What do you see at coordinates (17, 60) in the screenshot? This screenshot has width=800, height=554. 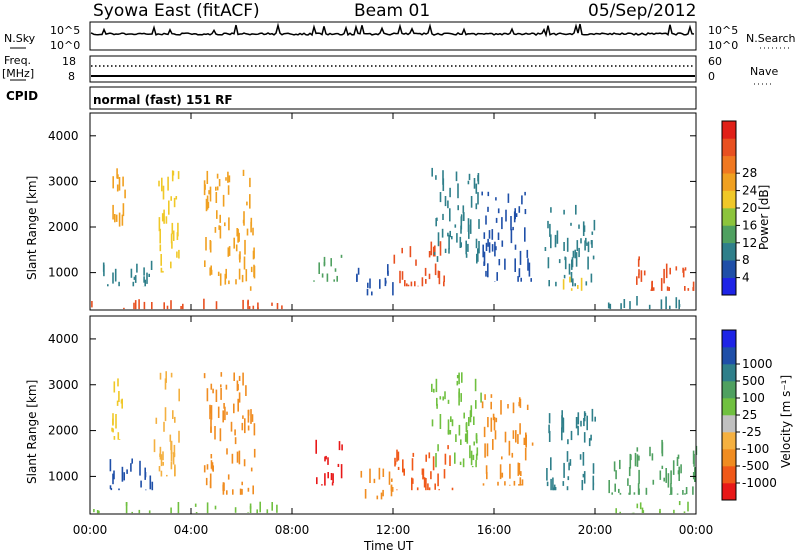 I see `freq-label-line1: Freq.` at bounding box center [17, 60].